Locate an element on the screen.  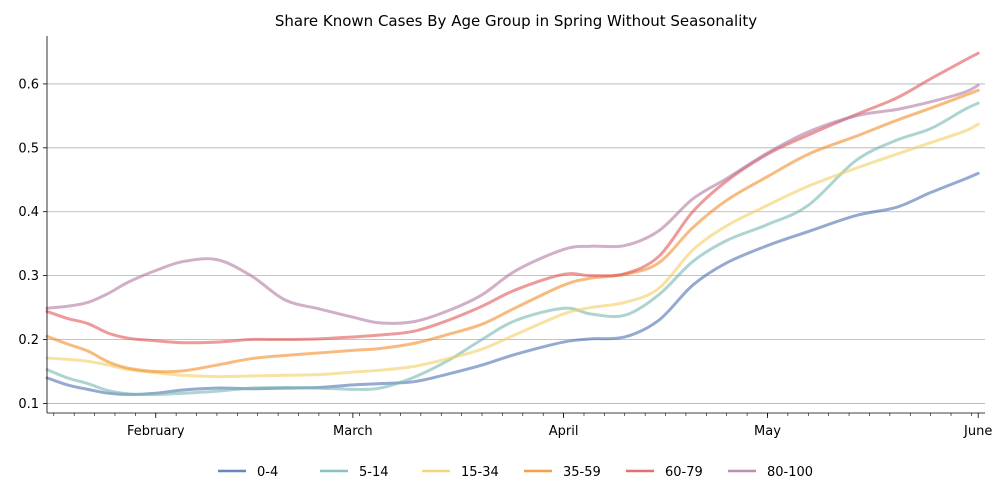
y-tick-label: 0.2 is located at coordinates (28, 340).